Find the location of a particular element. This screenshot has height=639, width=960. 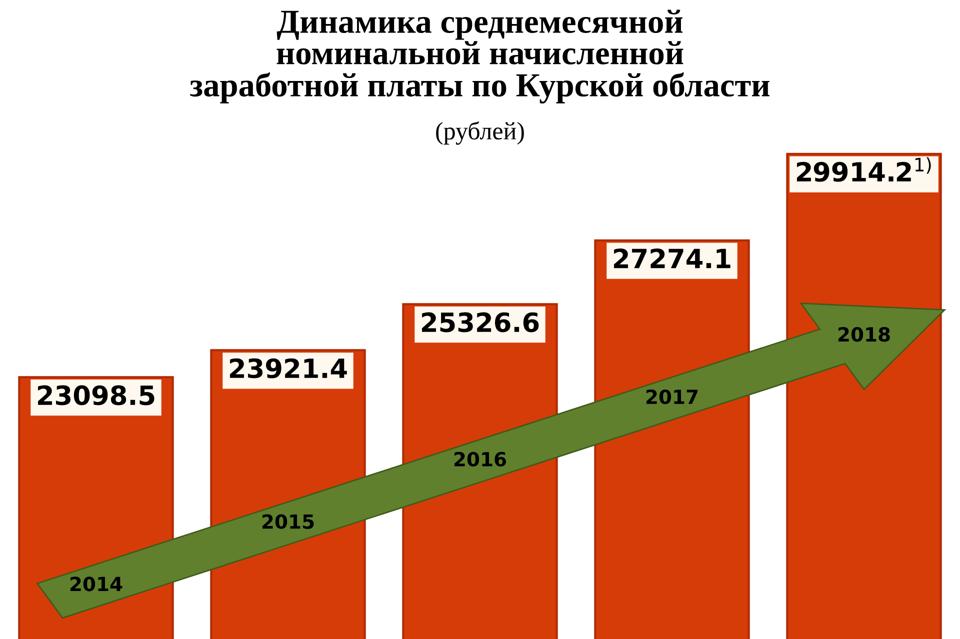

x-tick-label: 2014 is located at coordinates (96, 584).